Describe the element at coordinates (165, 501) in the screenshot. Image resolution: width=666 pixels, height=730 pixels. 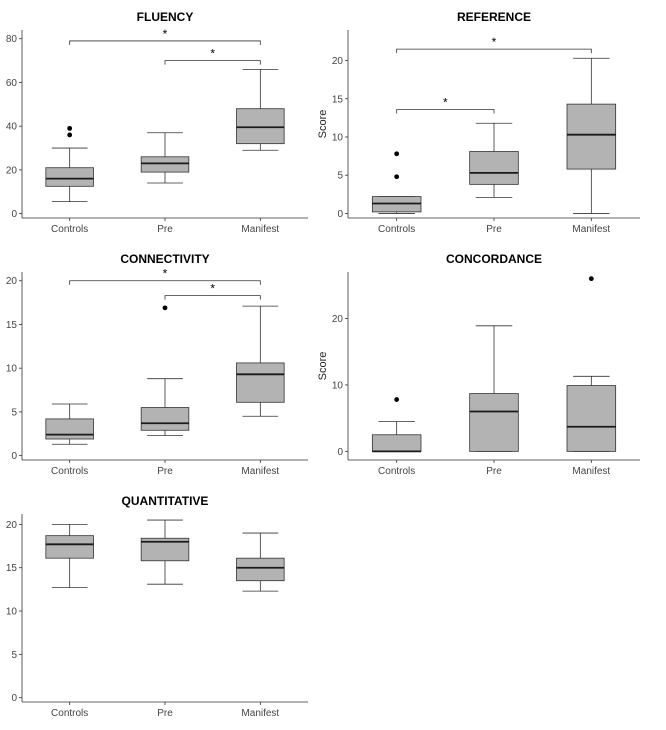
I see `chart-title: QUANTITATIVE` at that location.